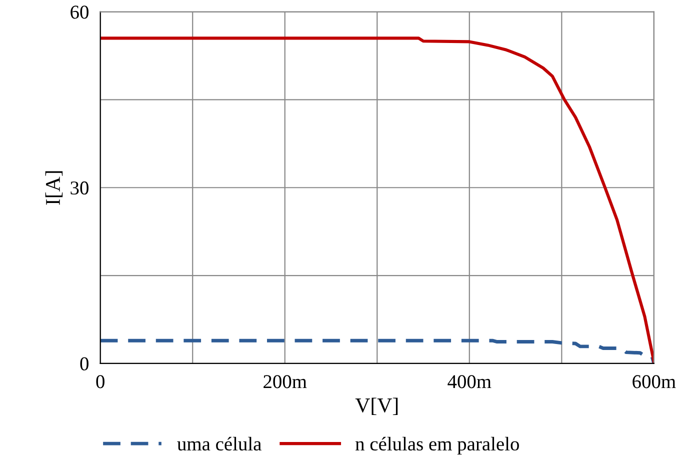  Describe the element at coordinates (84, 363) in the screenshot. I see `y-tick-label: 0` at that location.